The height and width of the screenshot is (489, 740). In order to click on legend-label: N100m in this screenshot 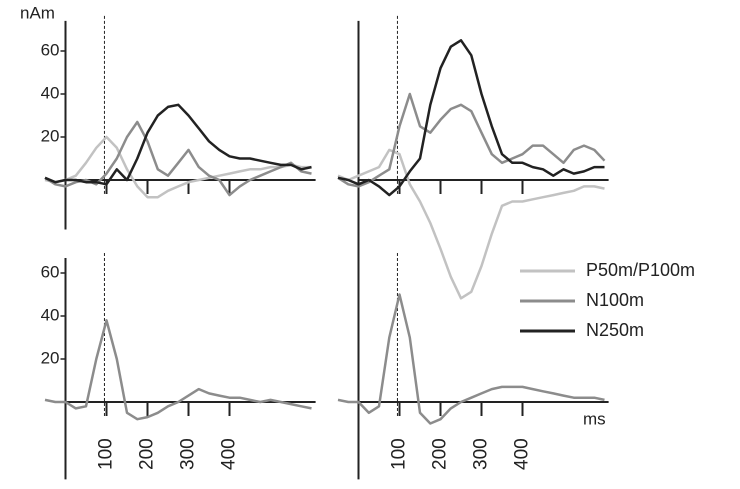, I will do `click(615, 300)`.